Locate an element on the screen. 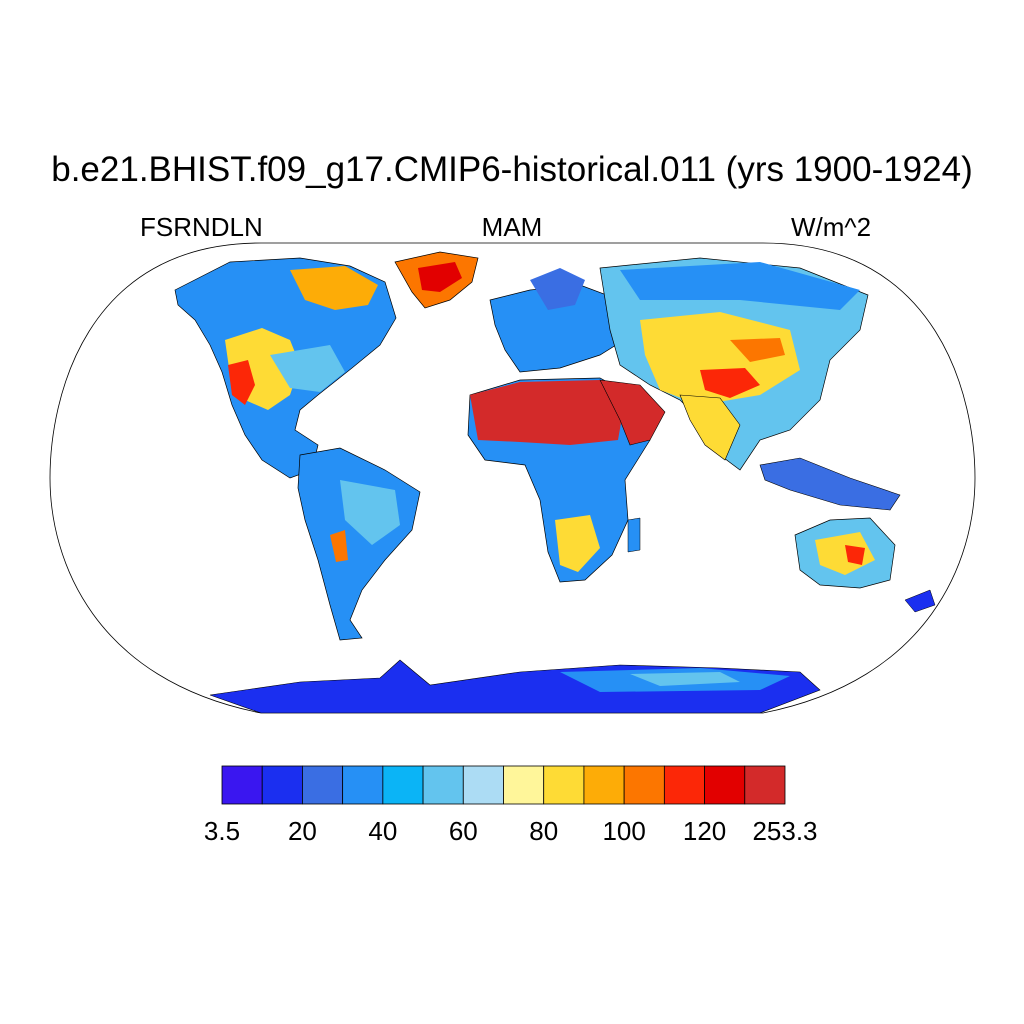 The width and height of the screenshot is (1024, 1024). andes-warm is located at coordinates (339, 546).